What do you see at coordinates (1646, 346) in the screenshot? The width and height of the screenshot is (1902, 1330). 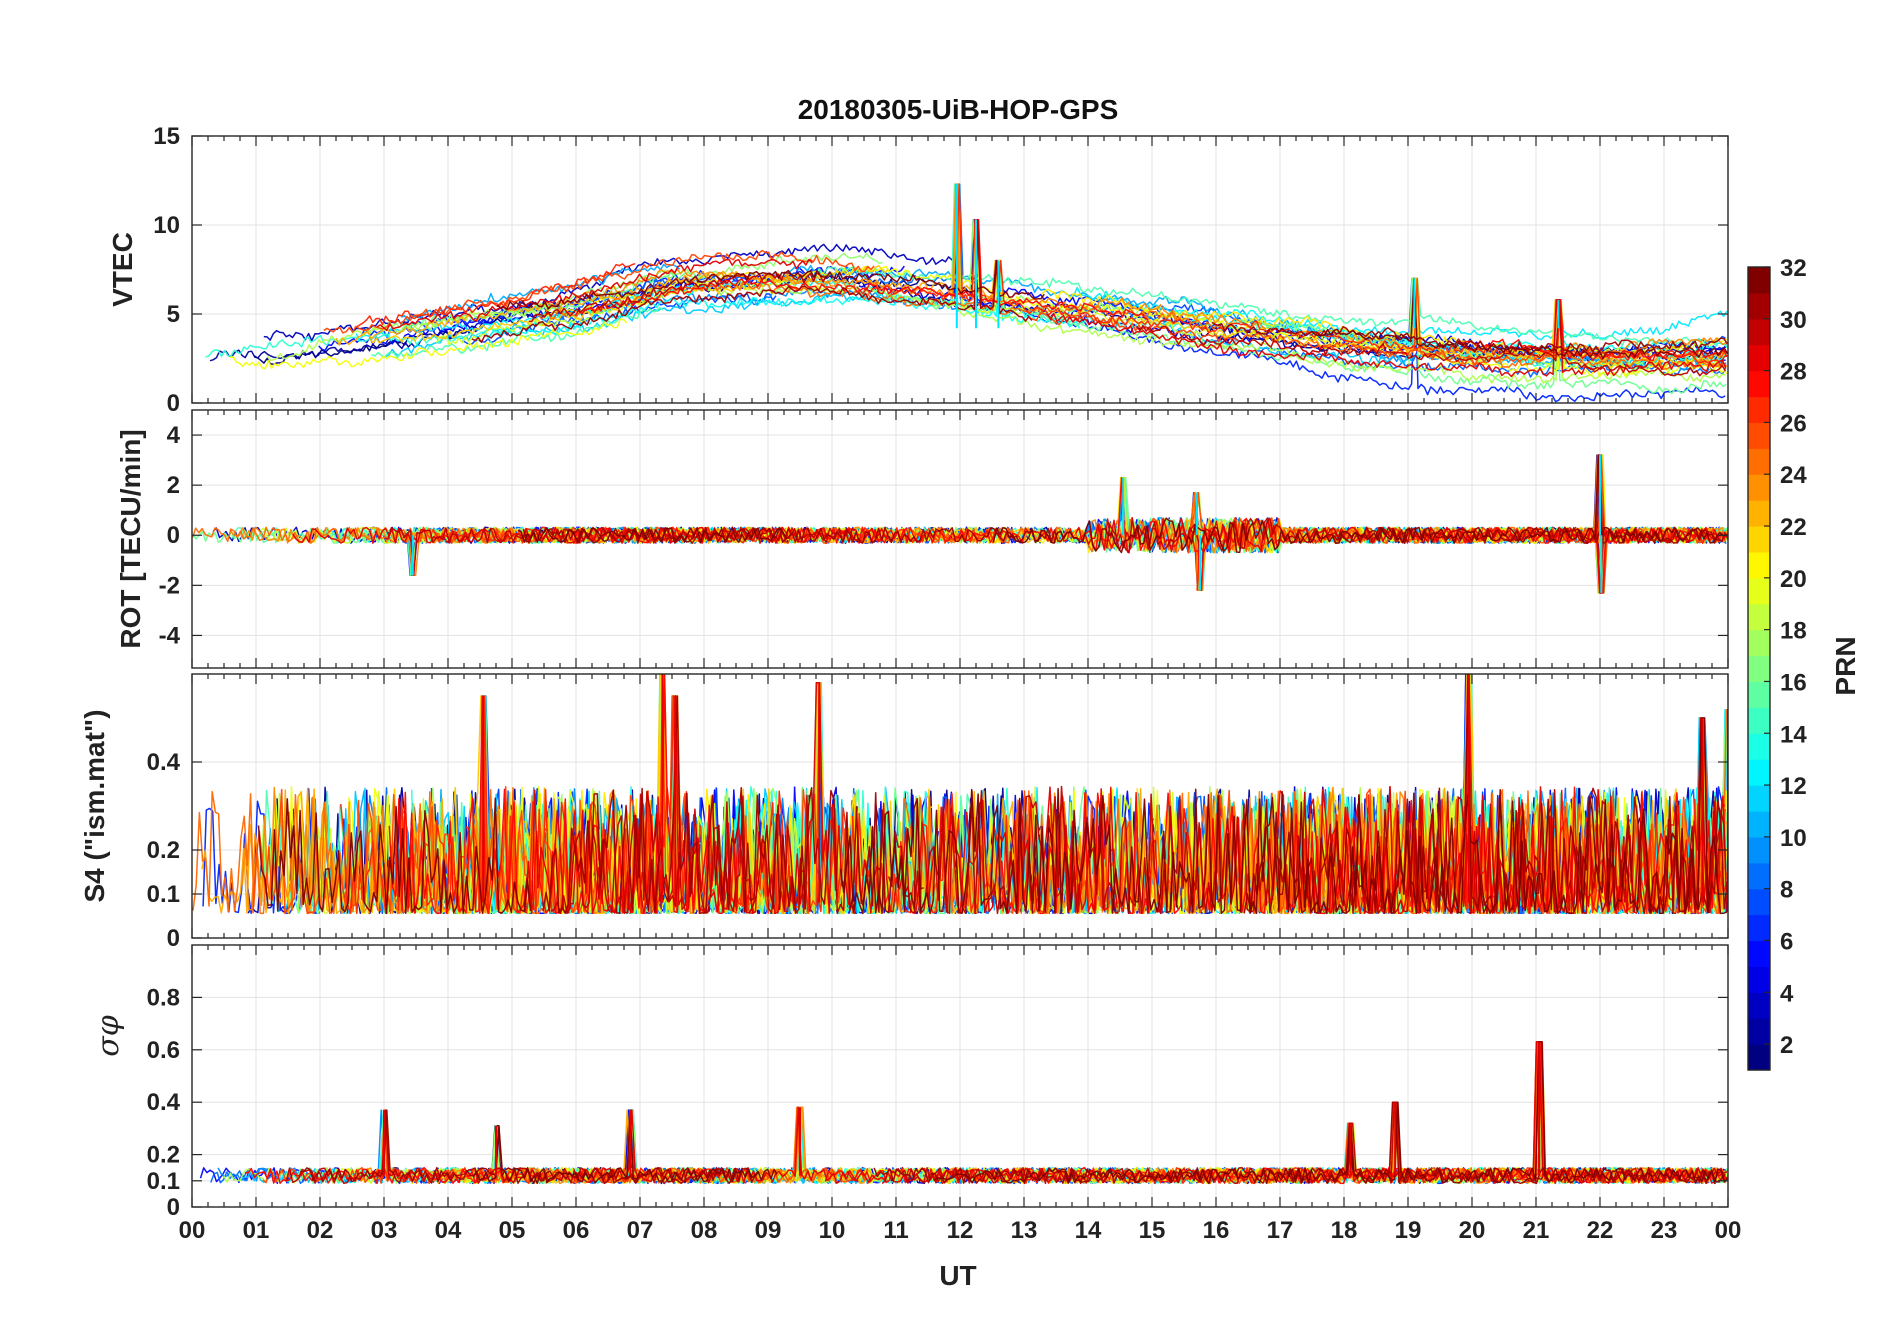 I see `series-prn-24-seg1` at bounding box center [1646, 346].